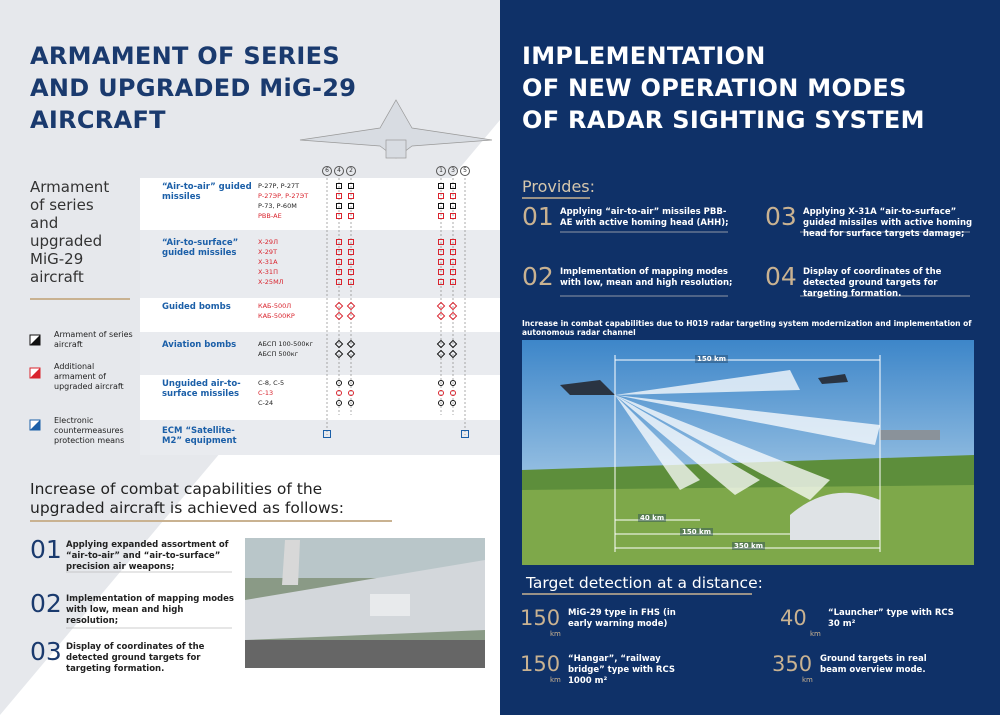  I want to click on weapon: Х-29Л, so click(268, 242).